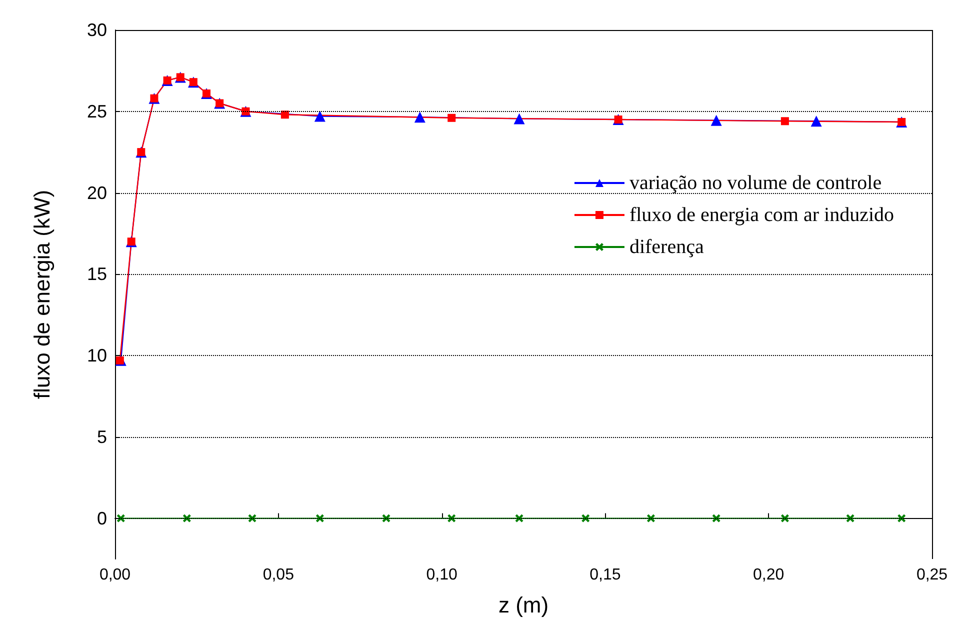 This screenshot has width=967, height=637. I want to click on y-axis-title: fluxo de energia (kW), so click(42, 295).